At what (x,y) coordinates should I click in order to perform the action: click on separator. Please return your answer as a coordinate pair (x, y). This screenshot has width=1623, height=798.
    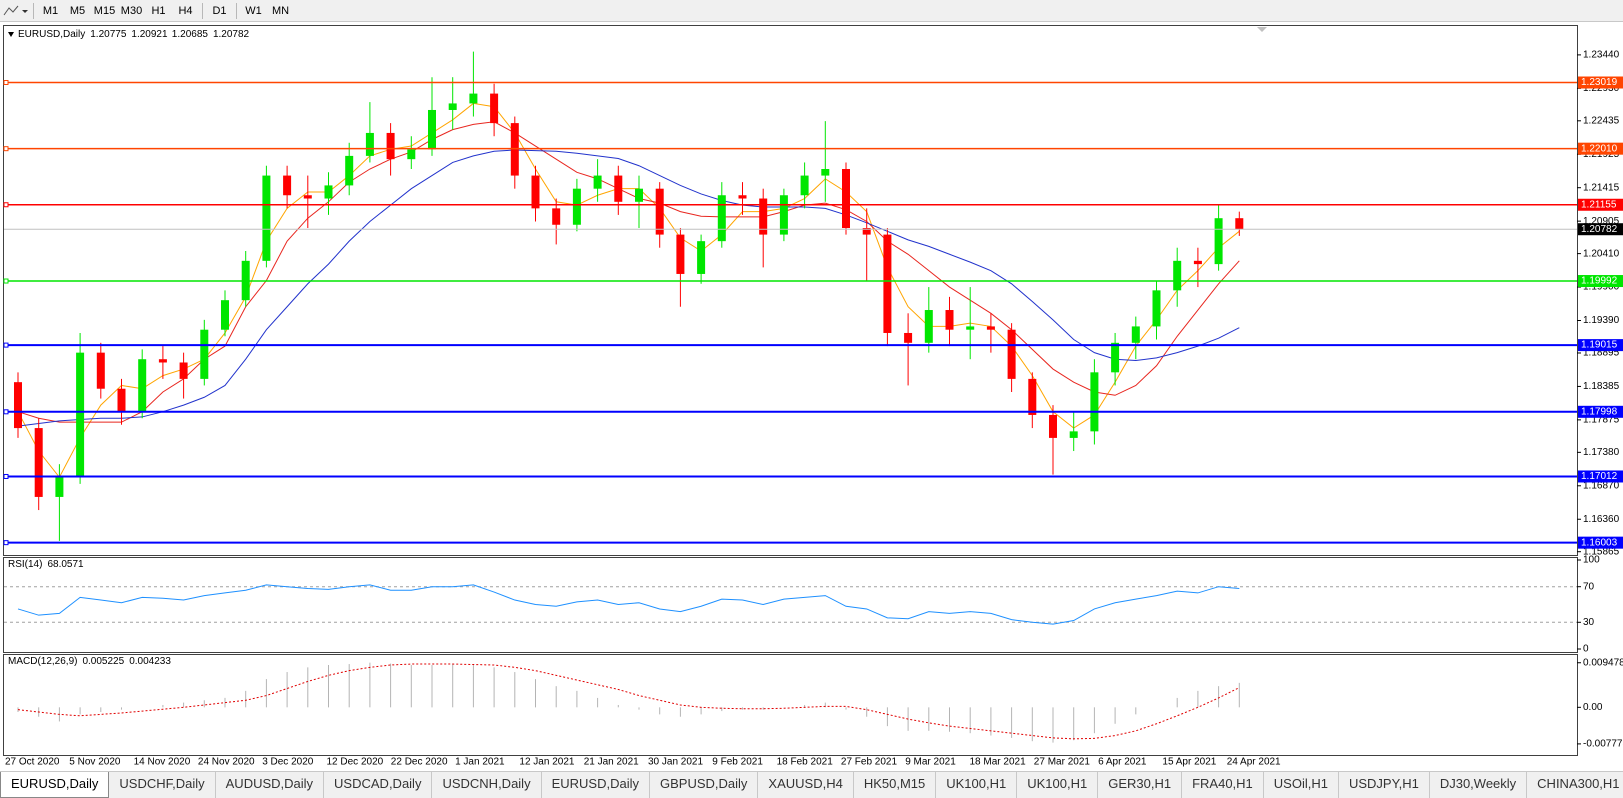
    Looking at the image, I should click on (33, 10).